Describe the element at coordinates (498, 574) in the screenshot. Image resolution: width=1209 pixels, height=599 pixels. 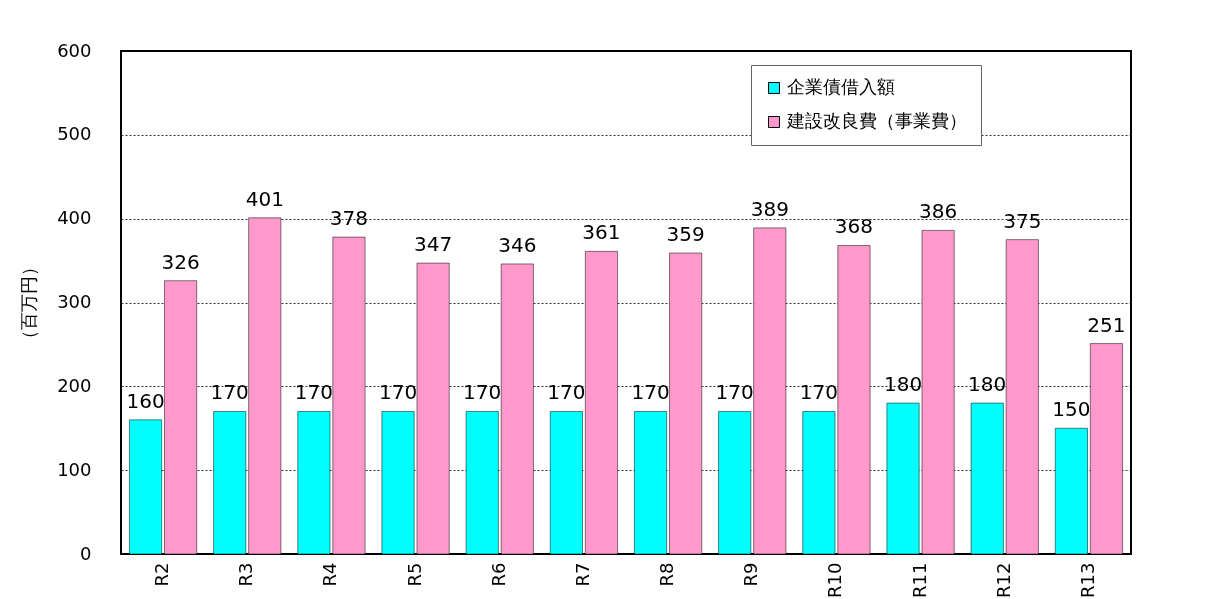
I see `x-tick-label: R6` at that location.